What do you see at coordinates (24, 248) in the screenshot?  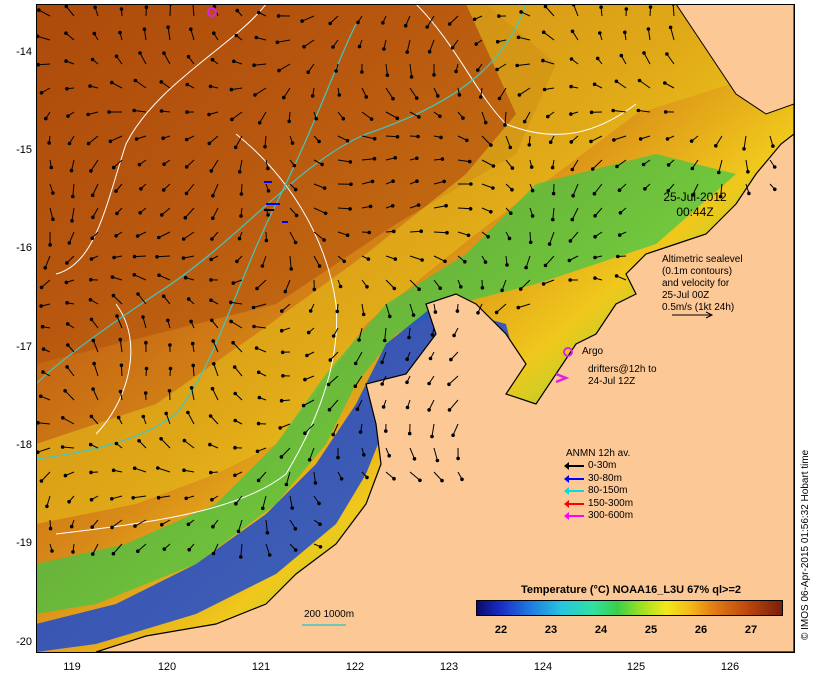 I see `lat-tick-label: -16` at bounding box center [24, 248].